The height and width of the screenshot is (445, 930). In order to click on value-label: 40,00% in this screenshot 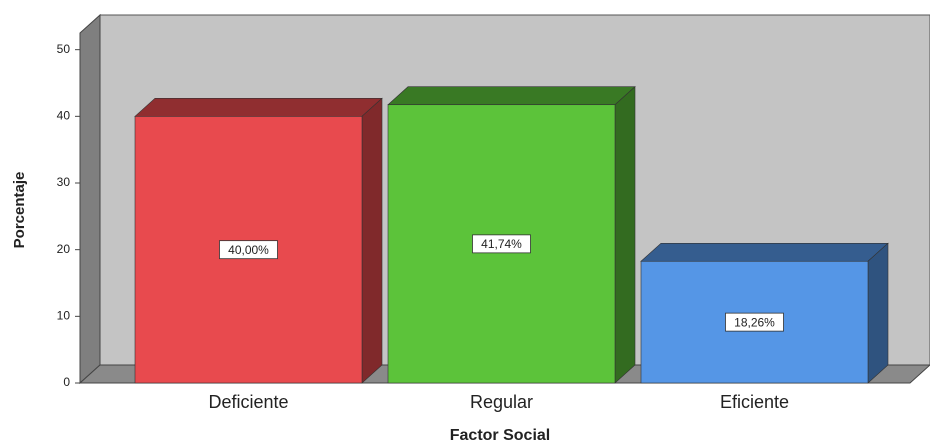, I will do `click(248, 250)`.